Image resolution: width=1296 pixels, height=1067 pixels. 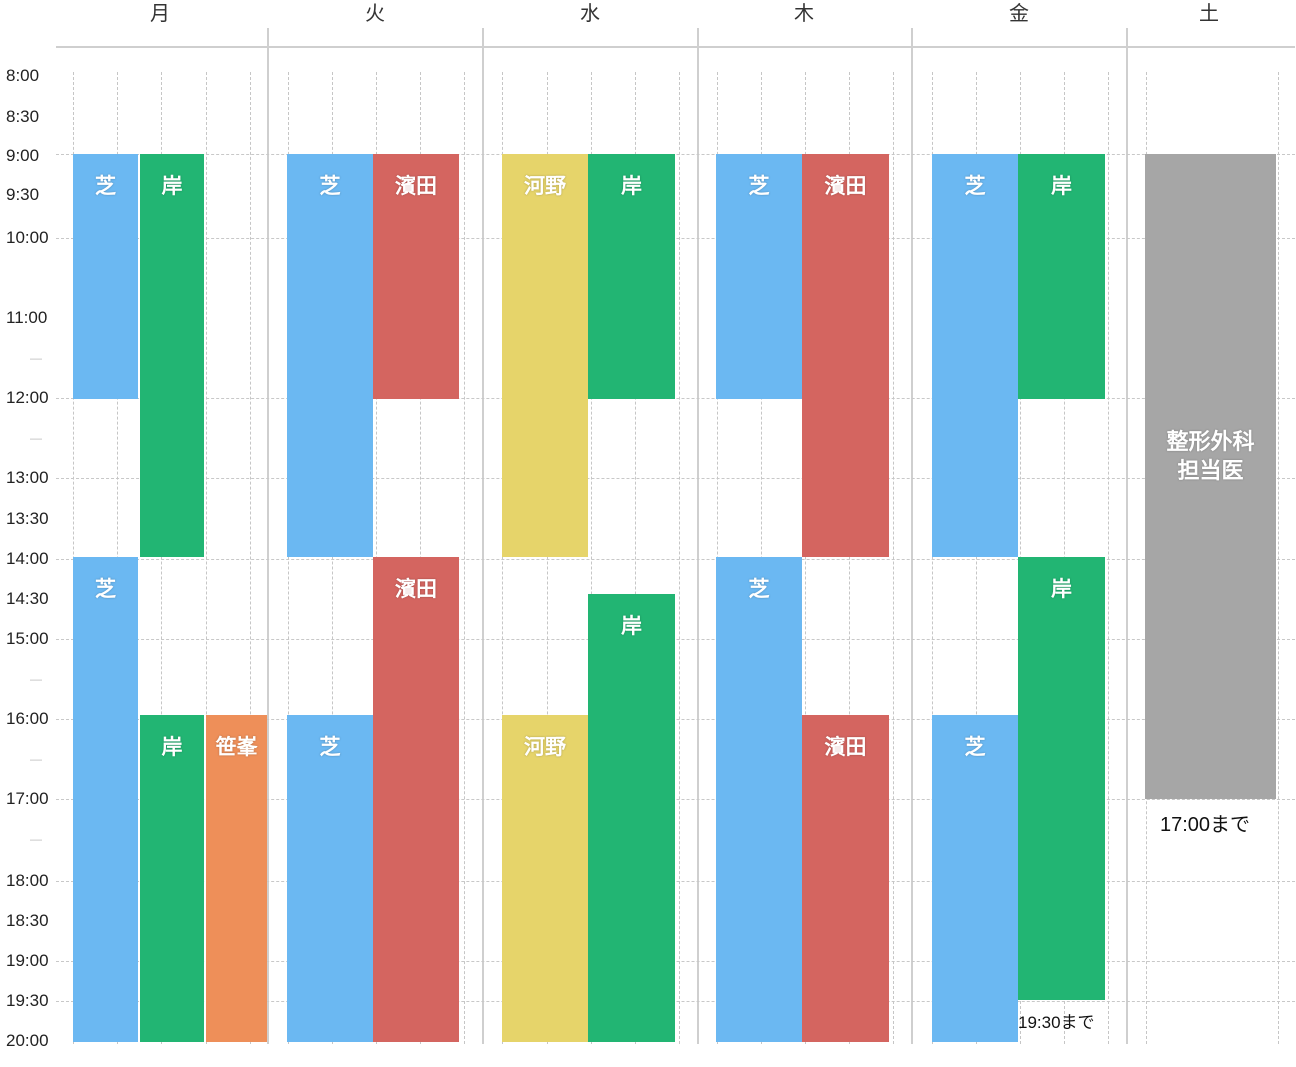 I want to click on time-label: 19:00, so click(x=27, y=960).